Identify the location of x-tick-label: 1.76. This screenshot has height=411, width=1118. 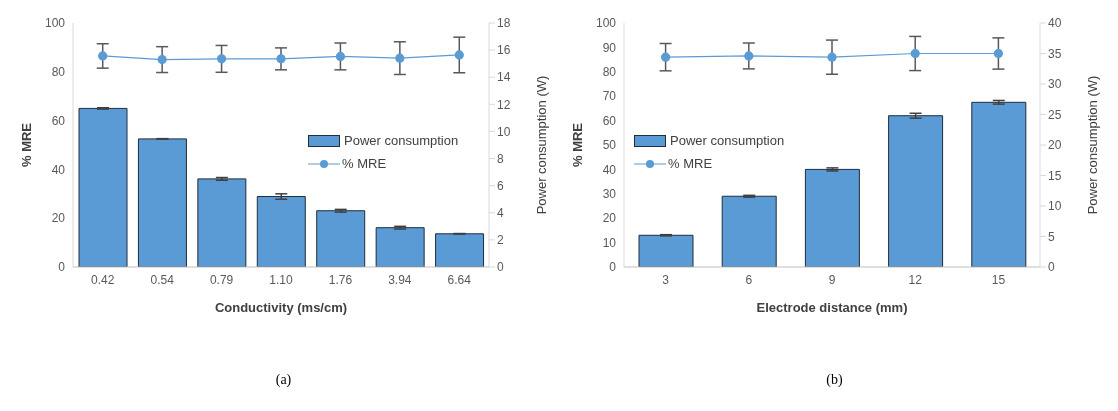
(340, 279).